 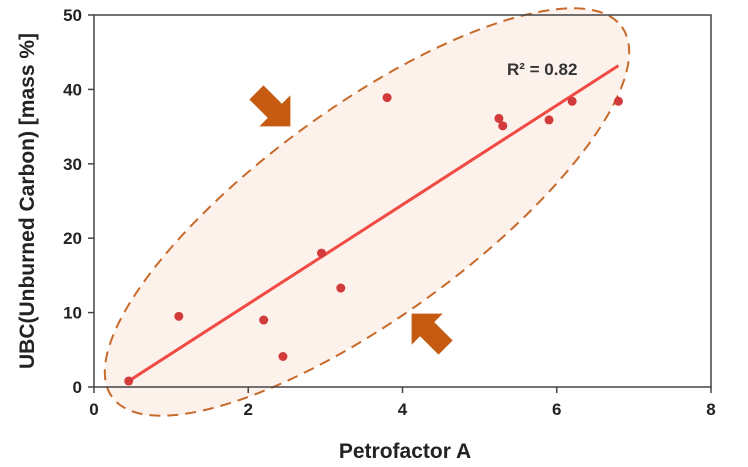 I want to click on x-tick-label: 4, so click(x=403, y=409).